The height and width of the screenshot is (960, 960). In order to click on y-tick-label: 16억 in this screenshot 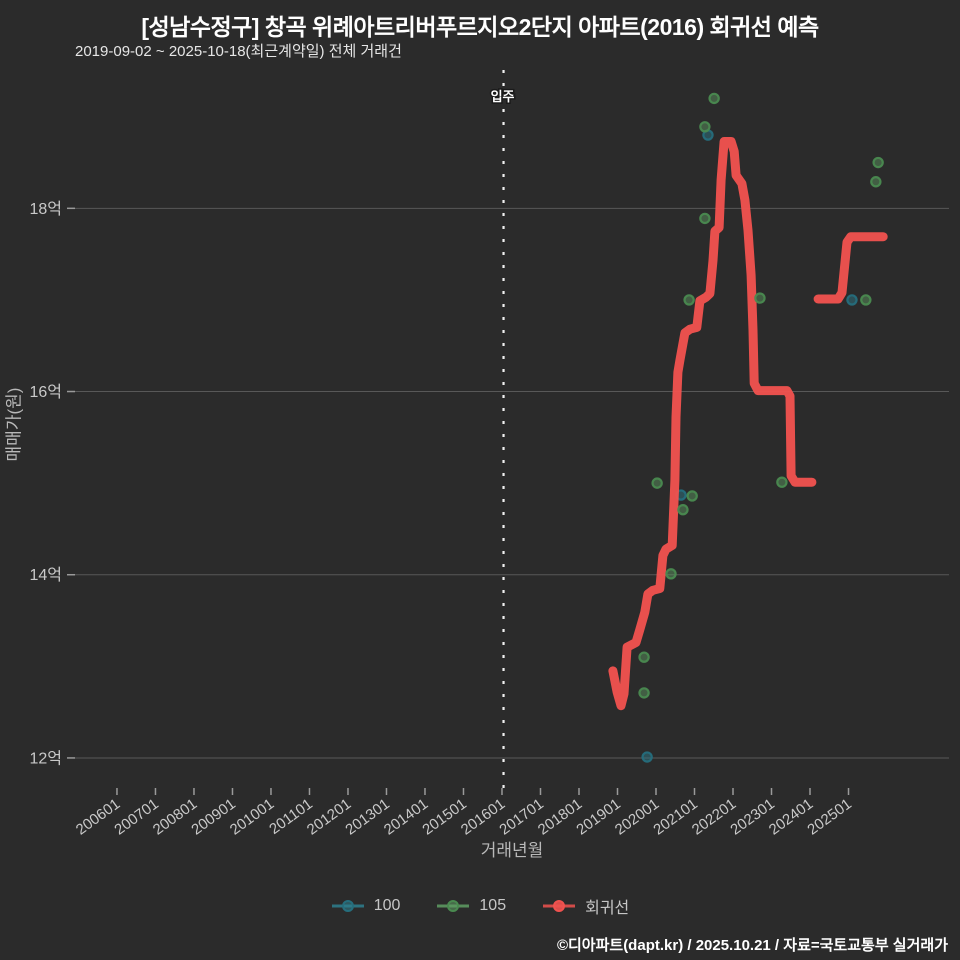, I will do `click(45, 392)`.